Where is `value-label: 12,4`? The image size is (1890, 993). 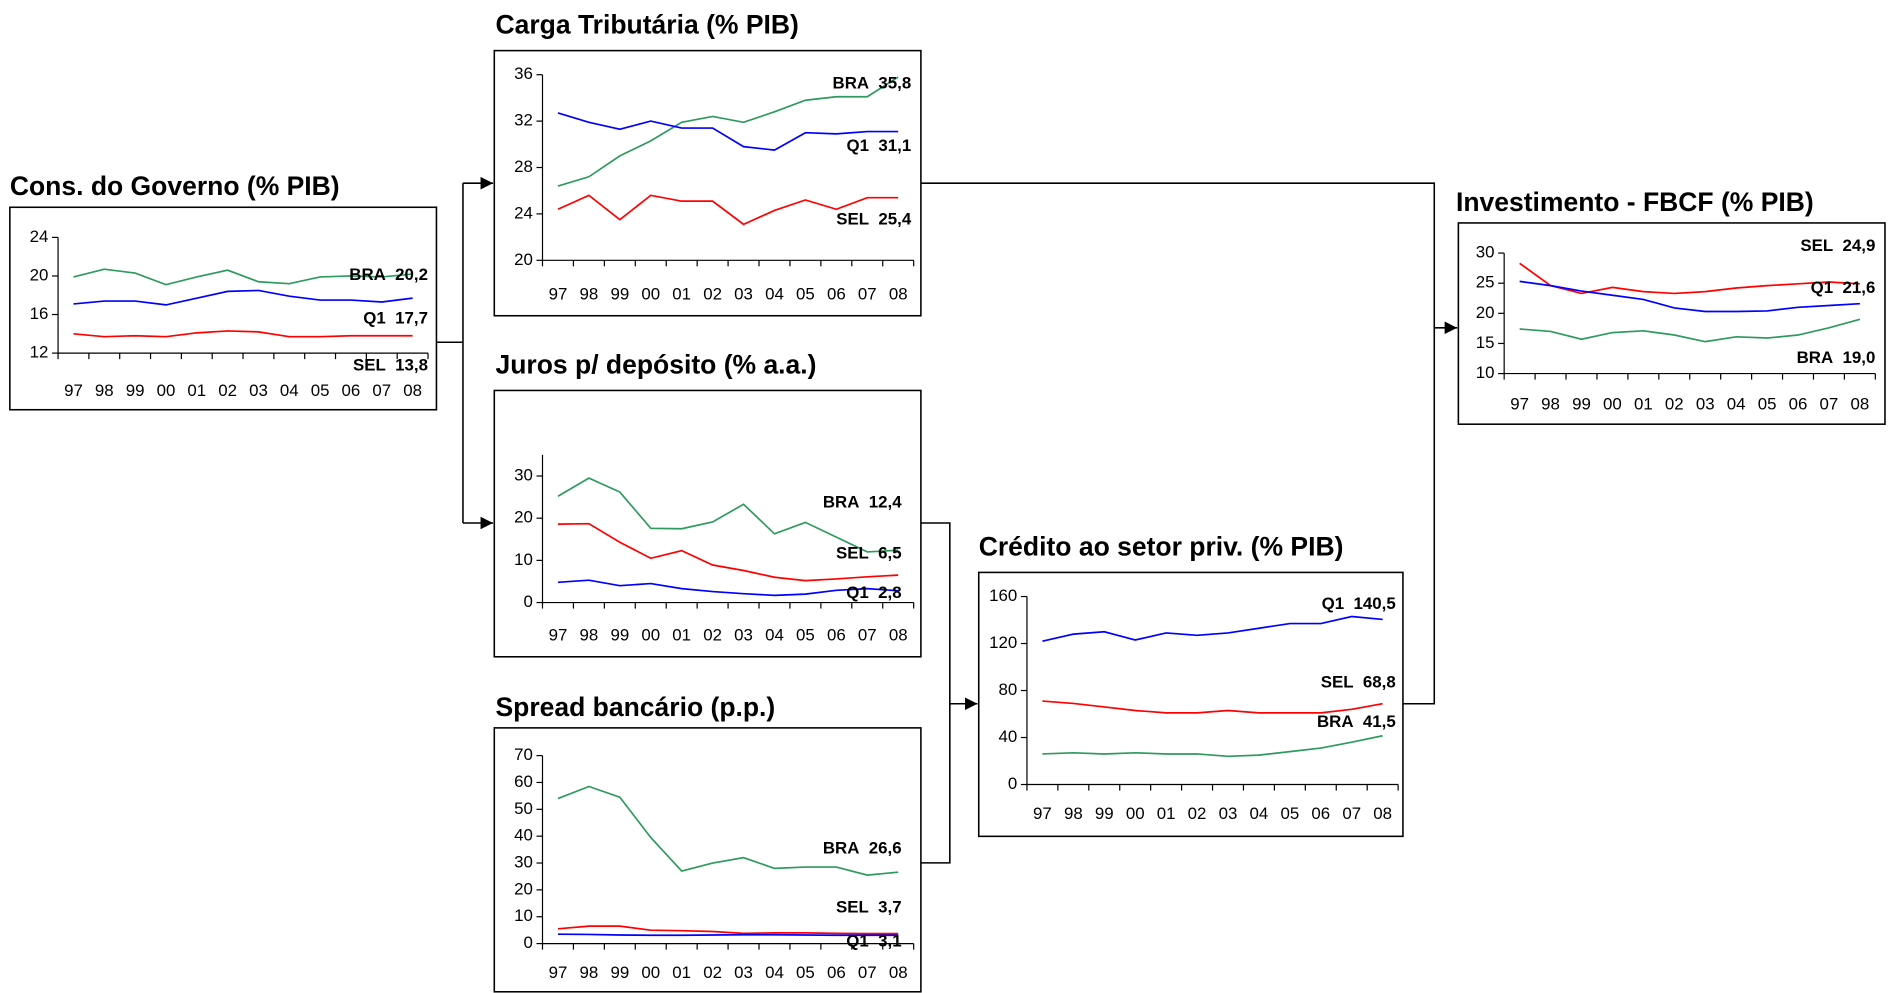
value-label: 12,4 is located at coordinates (885, 502).